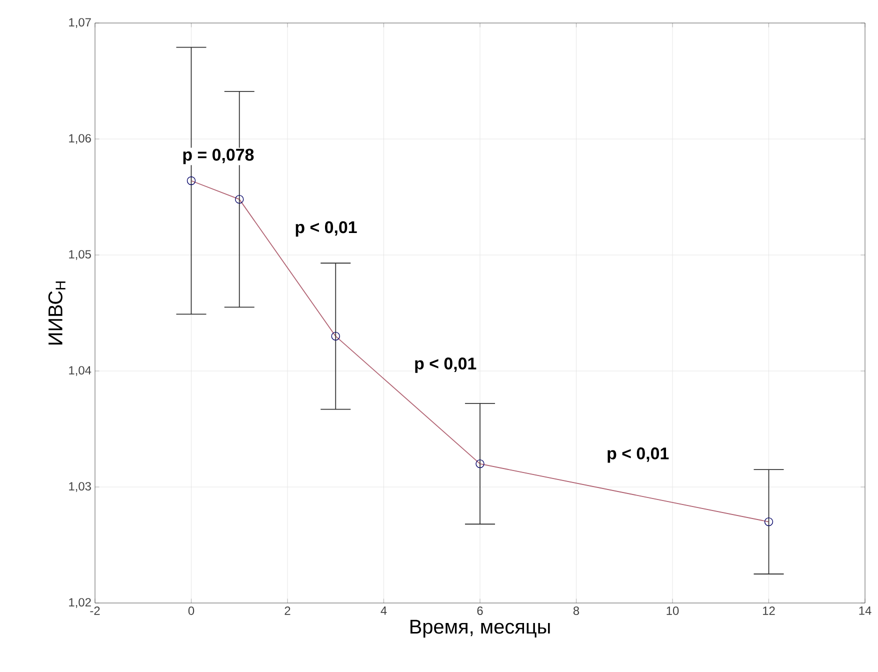  I want to click on x-tick-label: 12, so click(769, 610).